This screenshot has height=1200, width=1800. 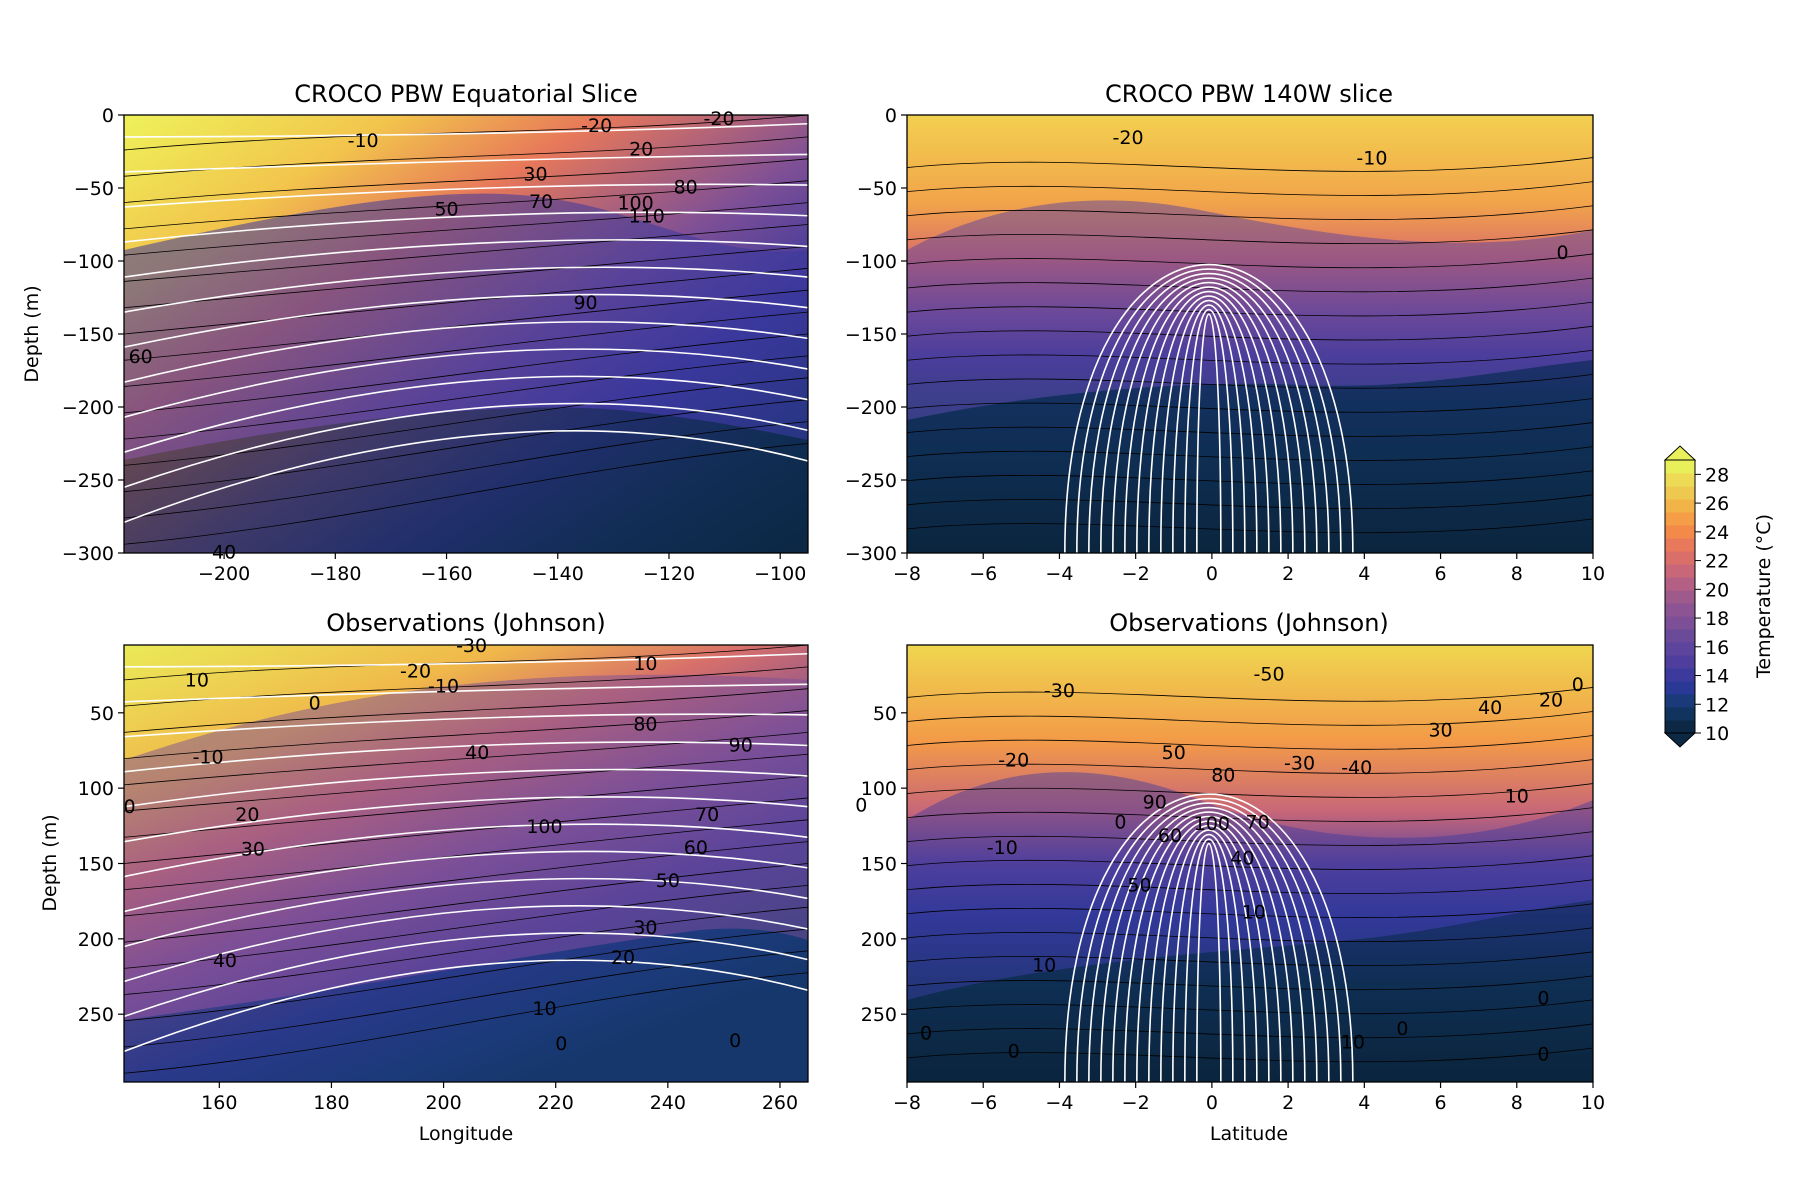 I want to click on contour-label: 20, so click(x=623, y=958).